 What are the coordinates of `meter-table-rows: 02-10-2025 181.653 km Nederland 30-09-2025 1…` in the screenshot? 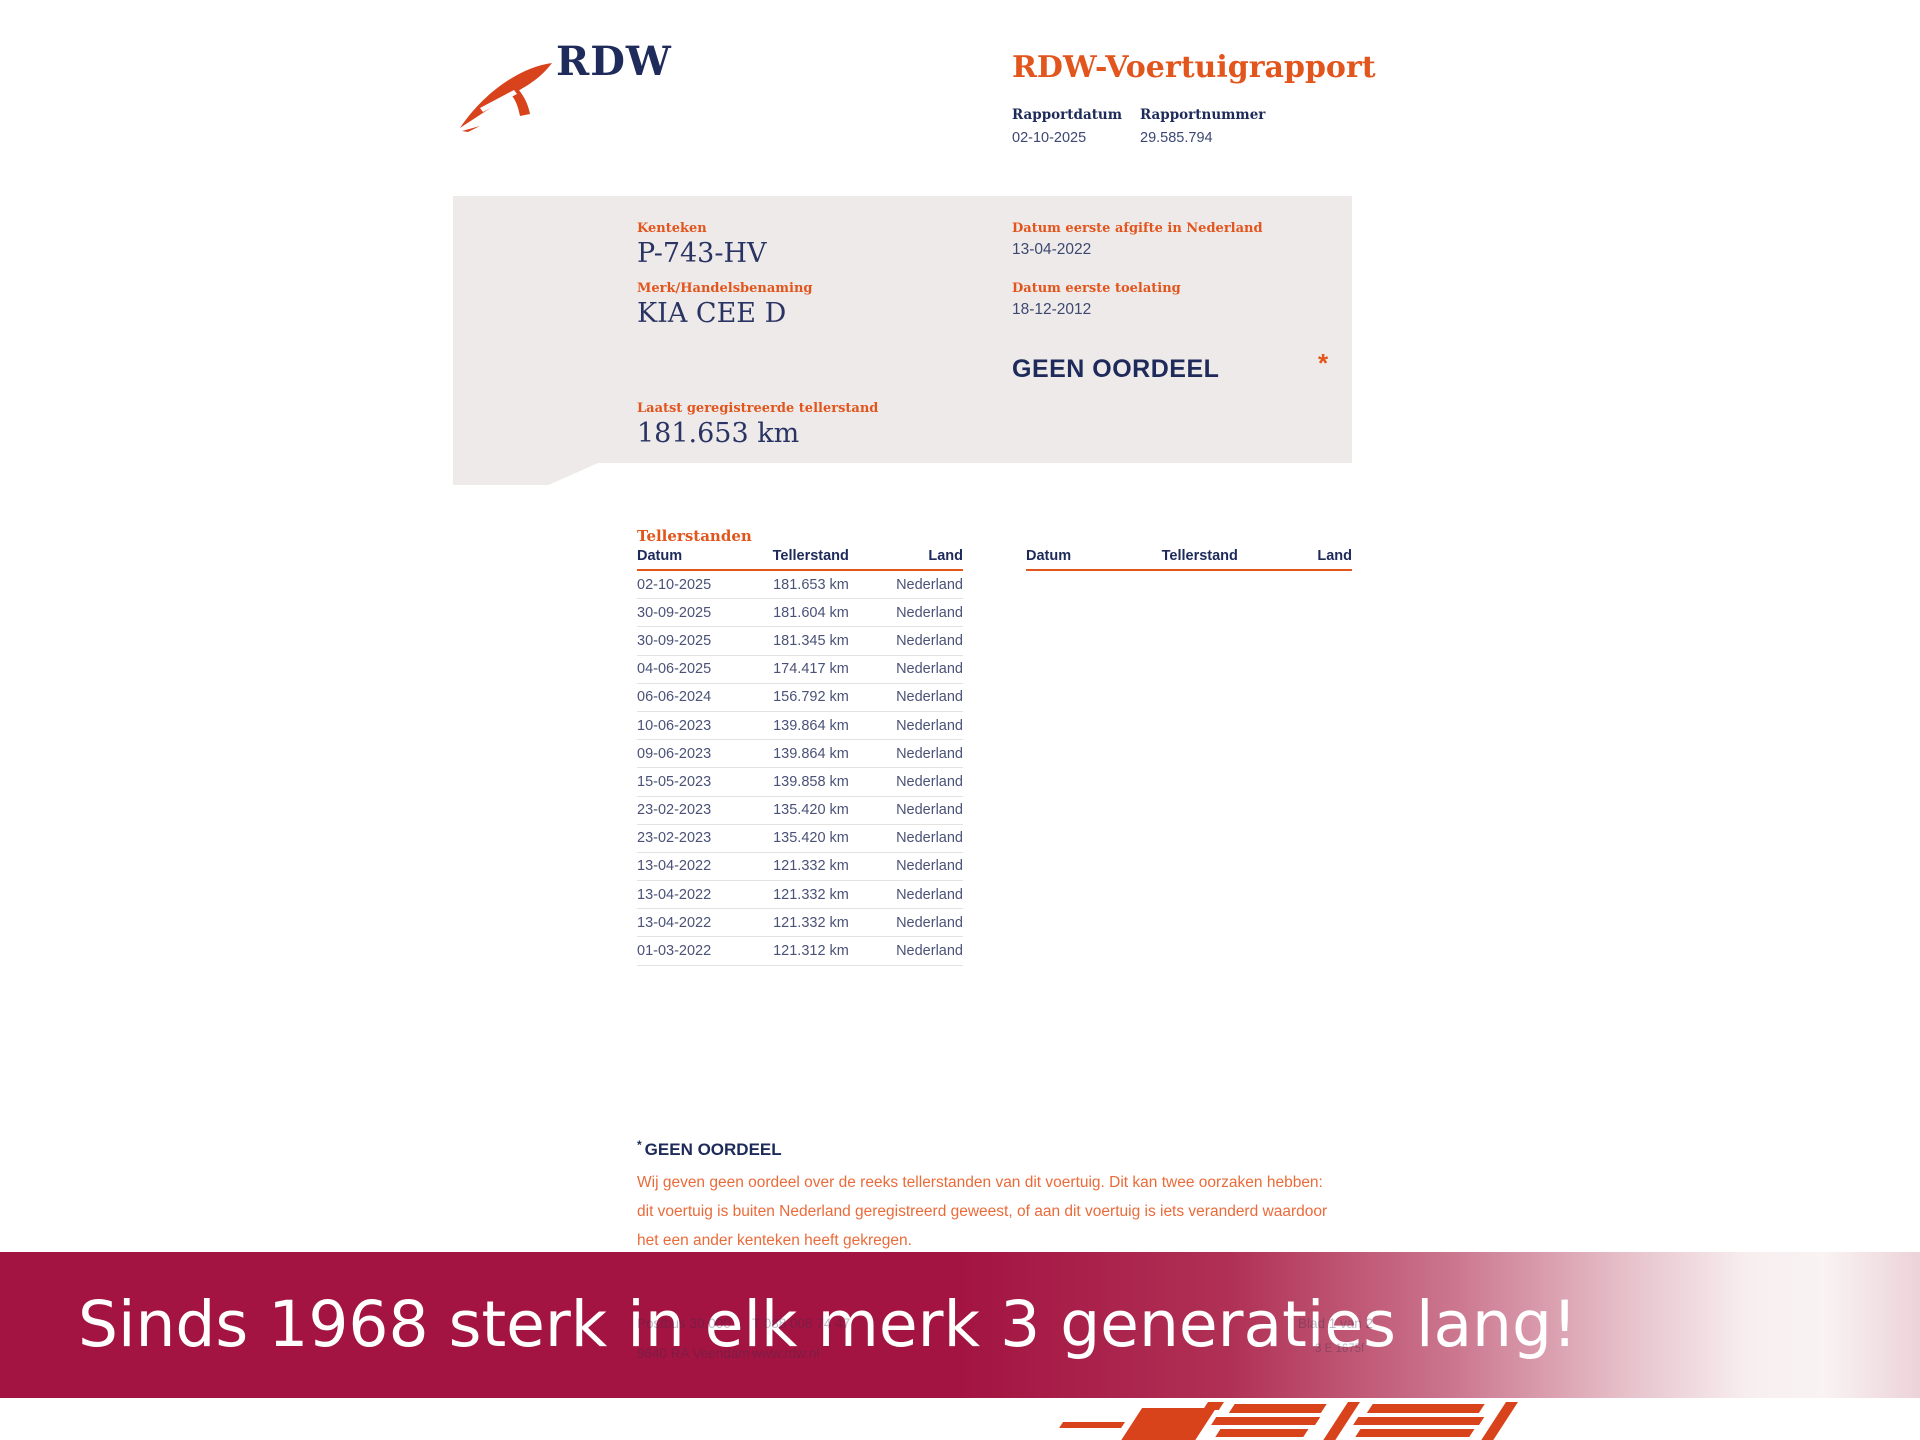 It's located at (800, 768).